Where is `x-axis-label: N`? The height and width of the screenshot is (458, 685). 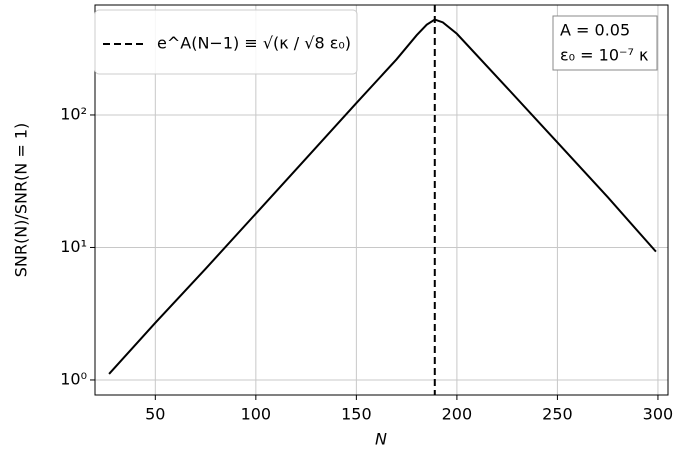
x-axis-label: N is located at coordinates (381, 439).